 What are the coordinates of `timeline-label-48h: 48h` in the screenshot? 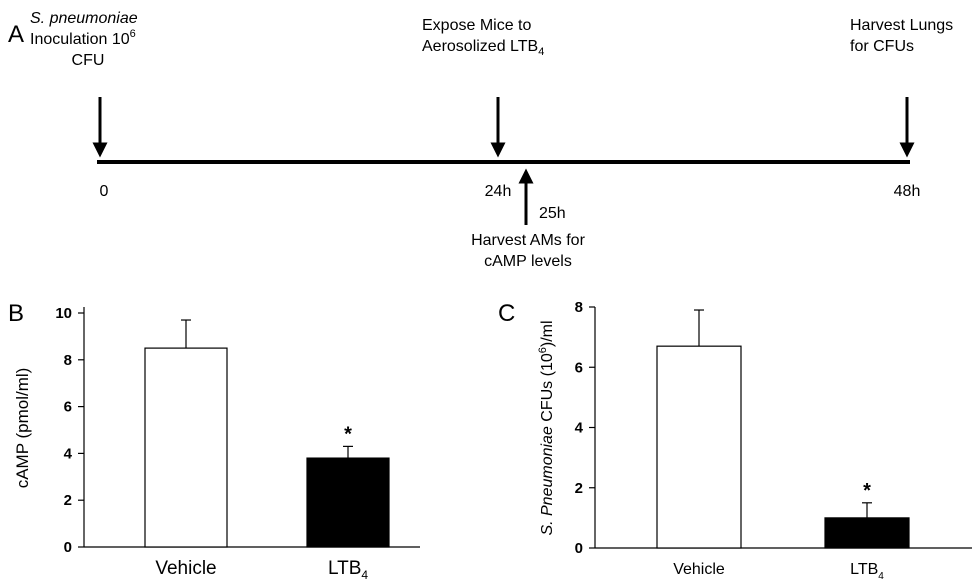 It's located at (907, 191).